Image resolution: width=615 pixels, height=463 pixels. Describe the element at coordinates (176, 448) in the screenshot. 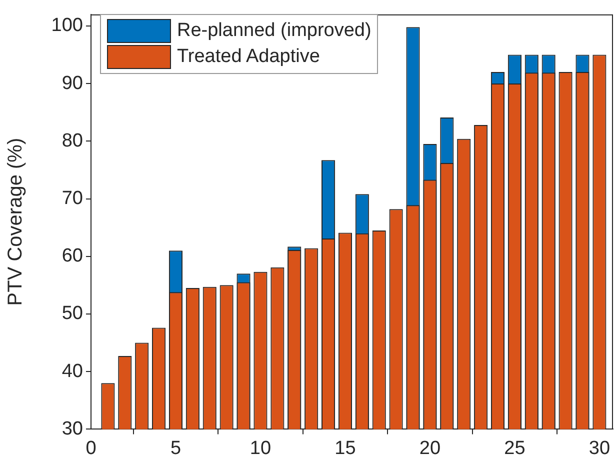

I see `x-tick-label: 5` at that location.